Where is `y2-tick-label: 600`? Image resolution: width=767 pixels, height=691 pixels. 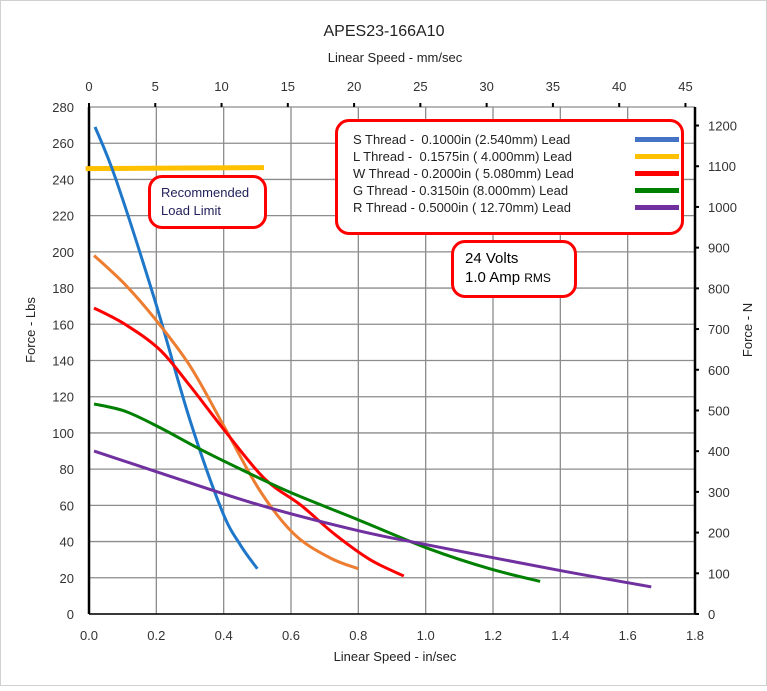 y2-tick-label: 600 is located at coordinates (719, 370).